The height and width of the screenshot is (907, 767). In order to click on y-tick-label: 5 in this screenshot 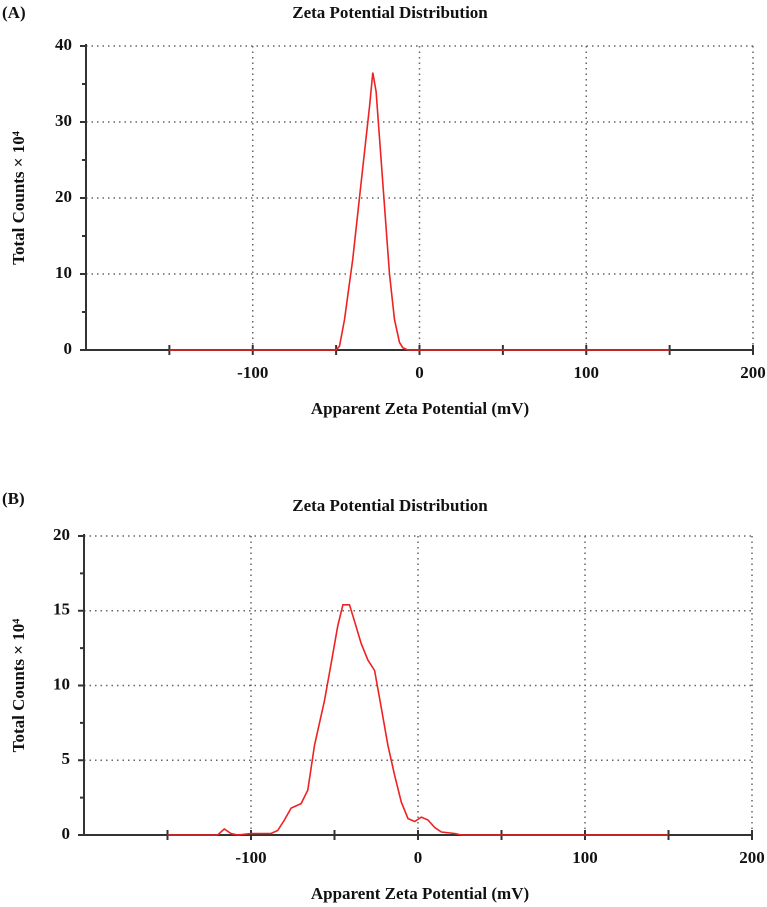, I will do `click(66, 758)`.